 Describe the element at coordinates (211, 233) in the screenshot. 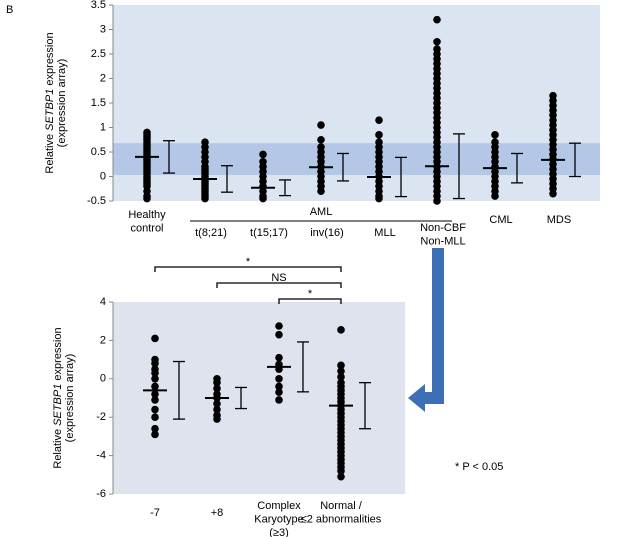

I see `x-tick-label: t(8;21)` at that location.